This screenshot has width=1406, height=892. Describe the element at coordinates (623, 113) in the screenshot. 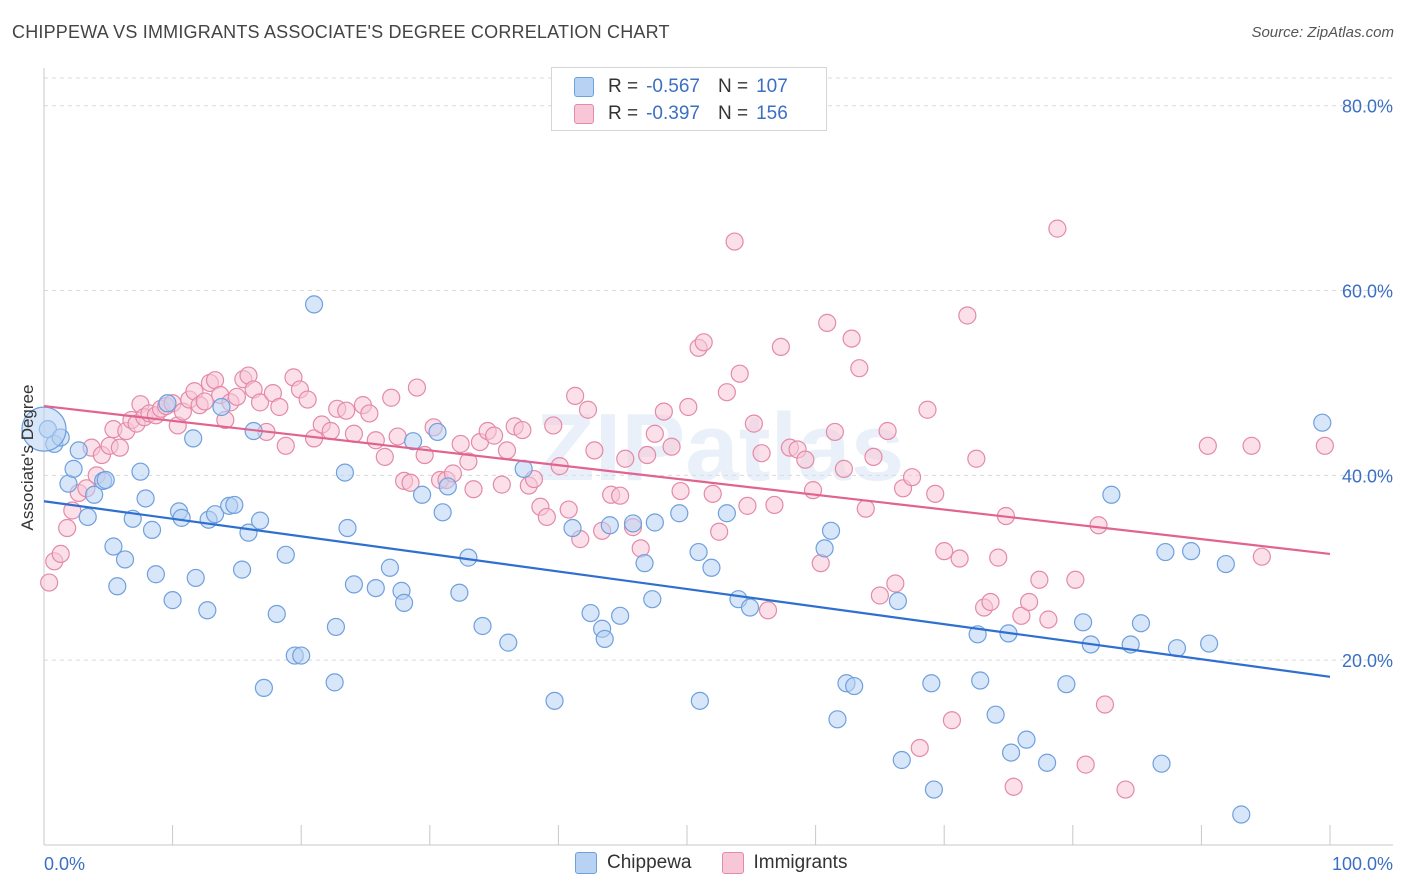

I see `r-label: R =` at that location.